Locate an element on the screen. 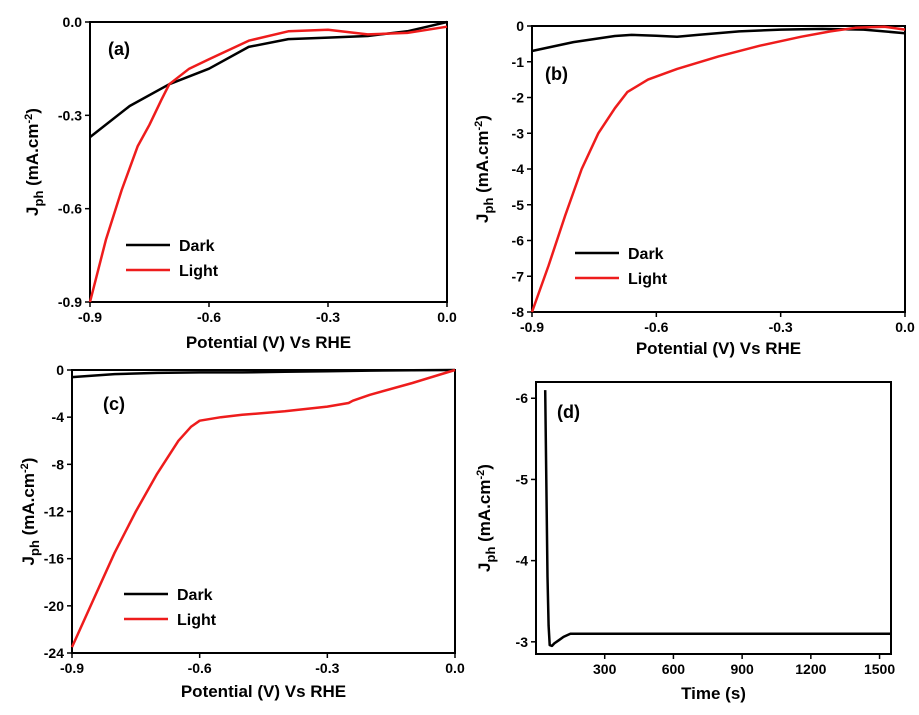 The width and height of the screenshot is (919, 715). y-tick-label: -2 is located at coordinates (518, 98).